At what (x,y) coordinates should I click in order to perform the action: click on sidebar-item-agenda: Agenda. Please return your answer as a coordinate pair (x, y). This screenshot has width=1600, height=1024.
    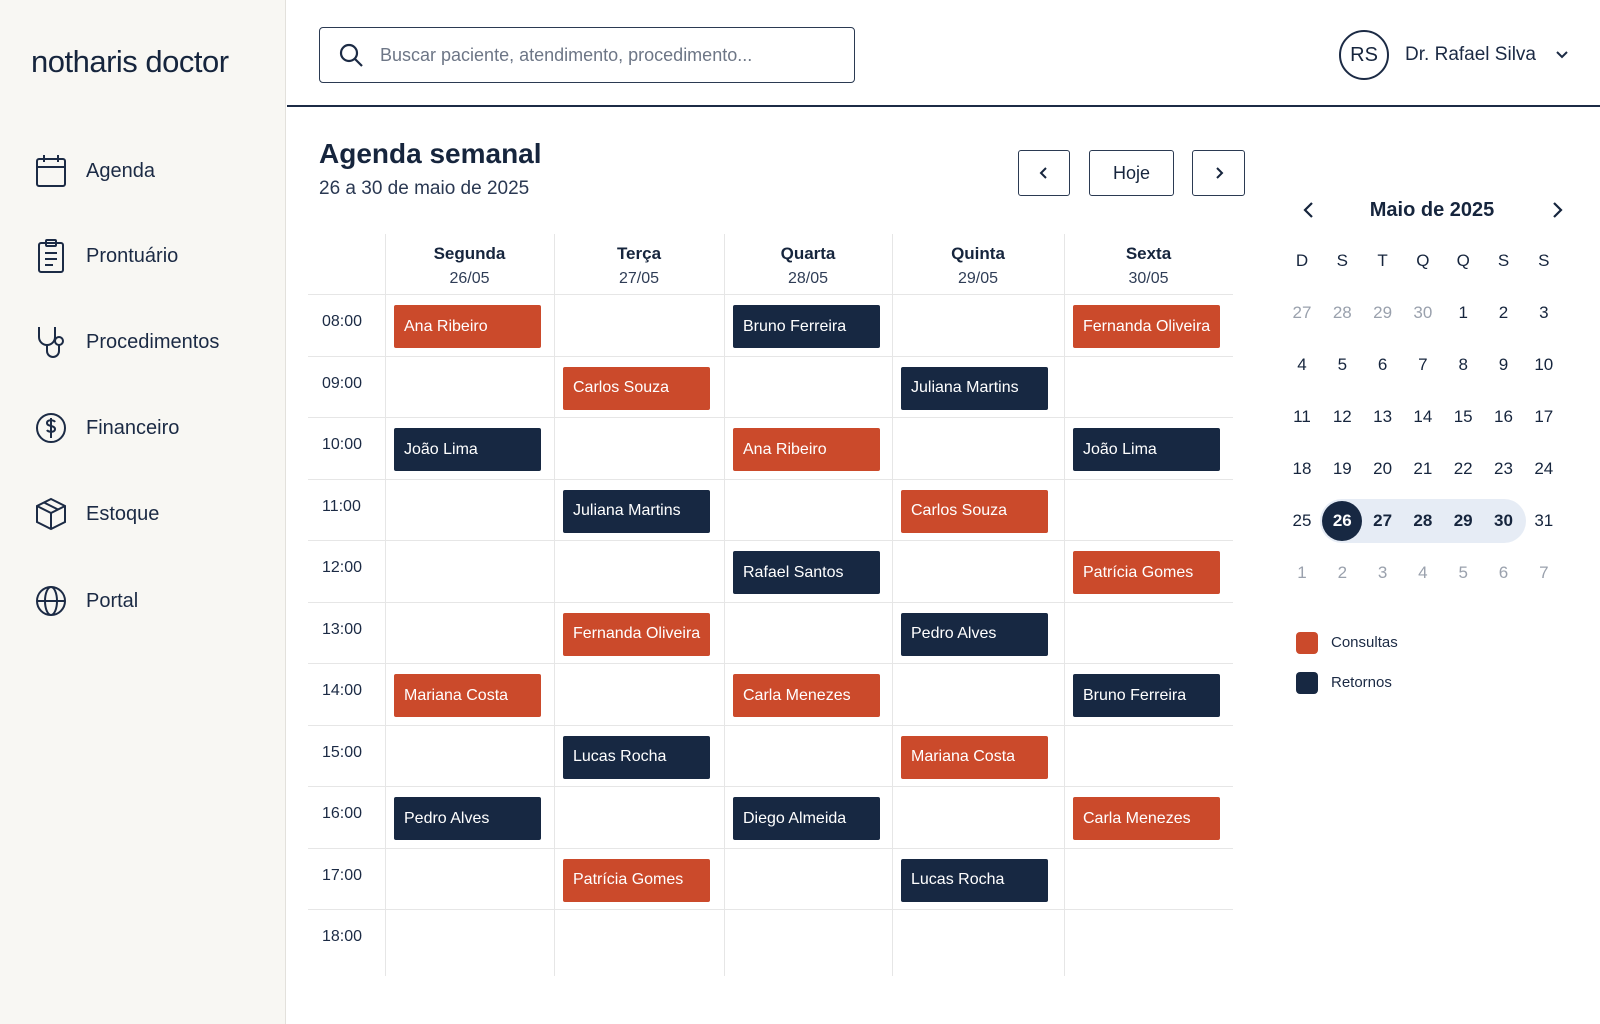
    Looking at the image, I should click on (94, 171).